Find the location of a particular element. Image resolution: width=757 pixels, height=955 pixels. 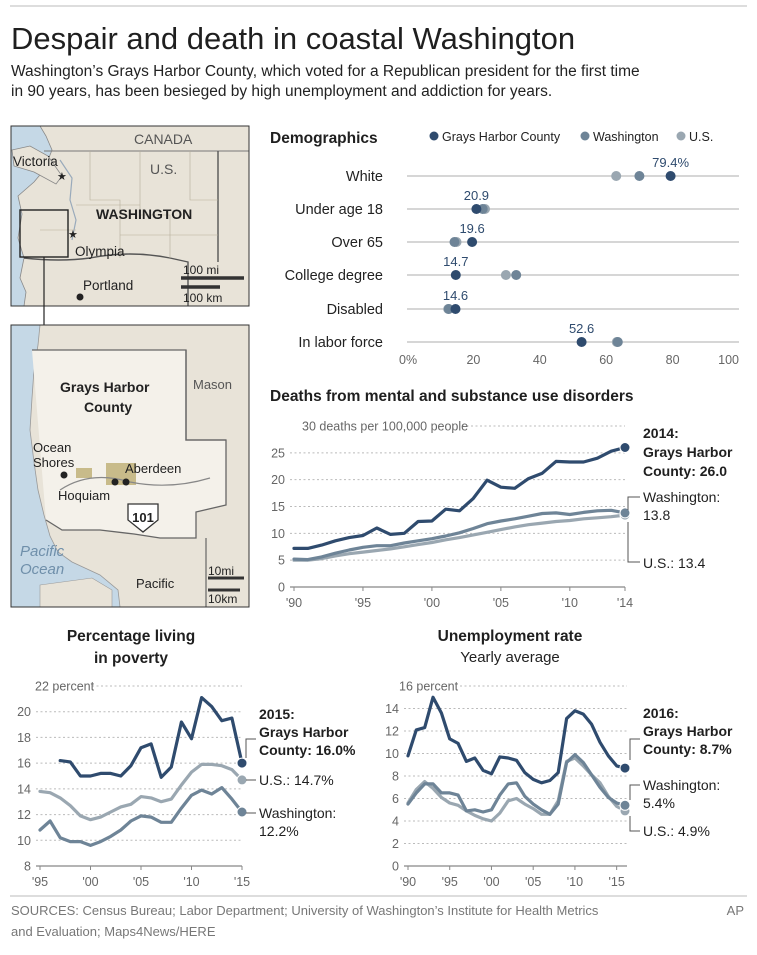

legend-marker-us is located at coordinates (681, 136).